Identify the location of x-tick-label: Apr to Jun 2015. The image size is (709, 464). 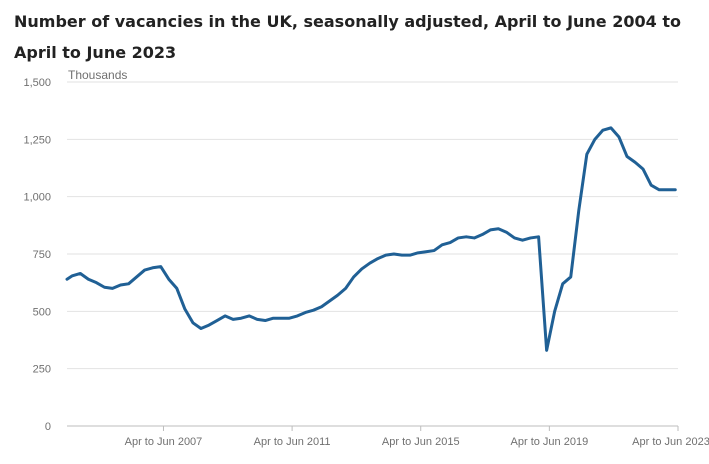
(421, 442).